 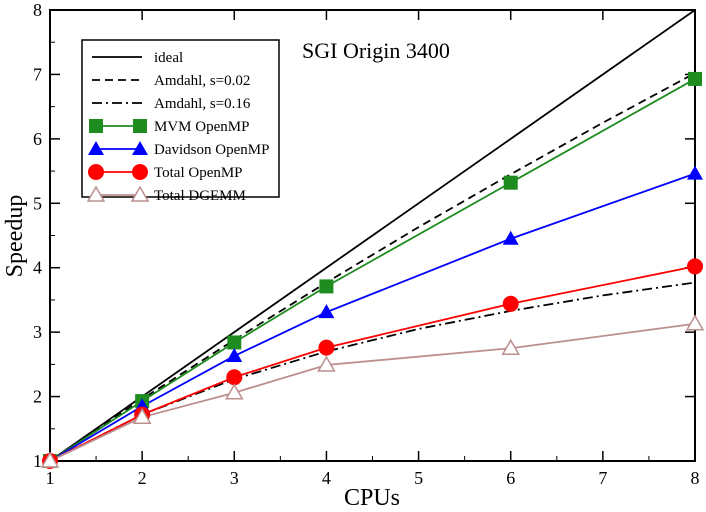 What do you see at coordinates (180, 118) in the screenshot?
I see `legend-box` at bounding box center [180, 118].